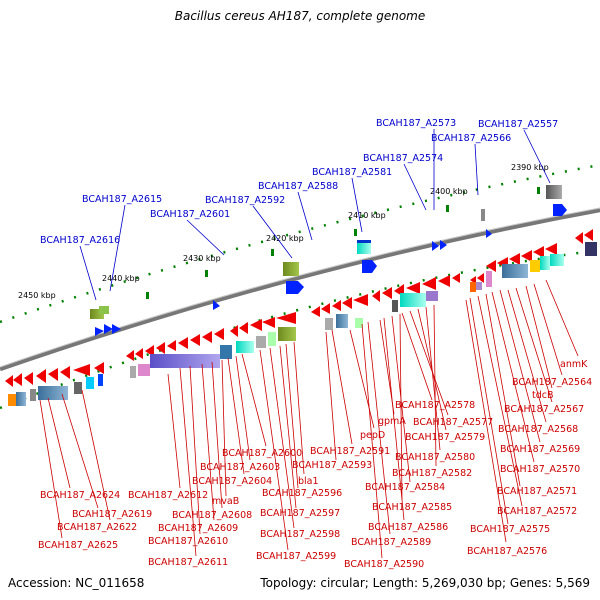  I want to click on gene-label: BCAH187_A2571, so click(537, 491).